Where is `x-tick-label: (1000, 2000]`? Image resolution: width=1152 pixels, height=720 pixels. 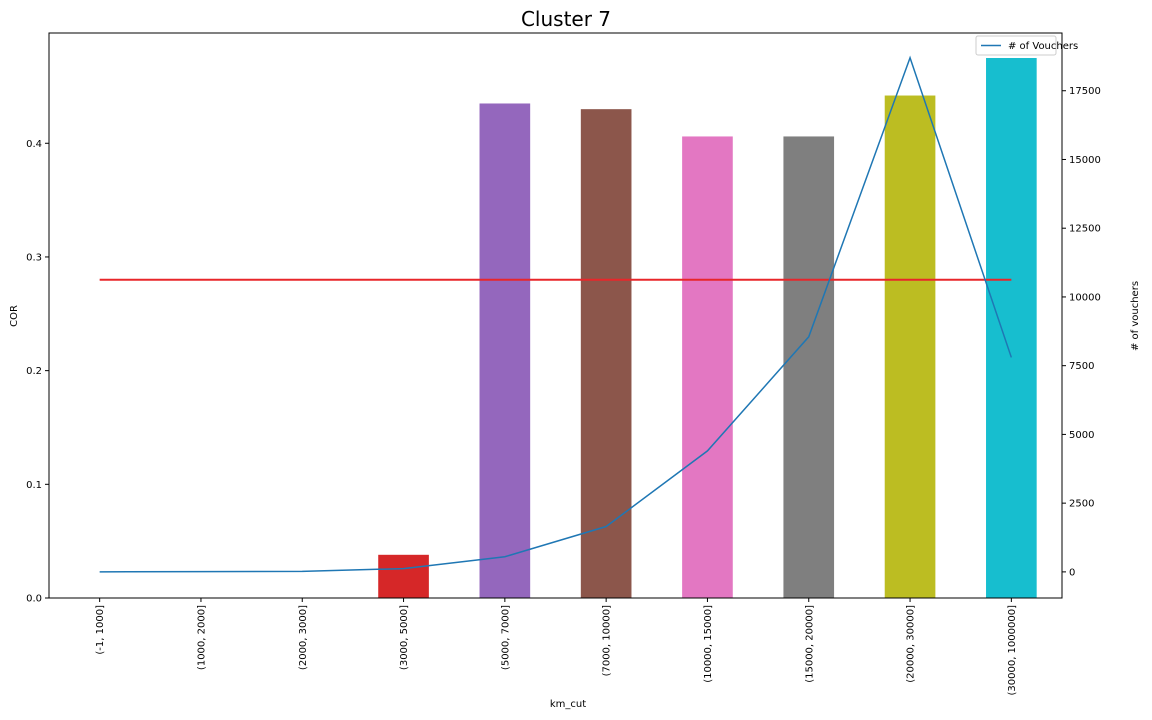 x-tick-label: (1000, 2000] is located at coordinates (201, 637).